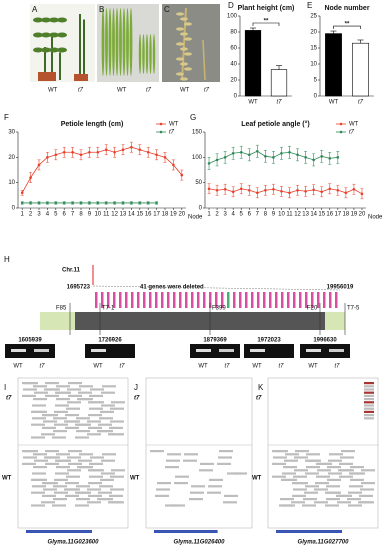 This screenshot has width=383, height=550. Describe the element at coordinates (266, 215) in the screenshot. I see `x-tick-label: 8` at that location.